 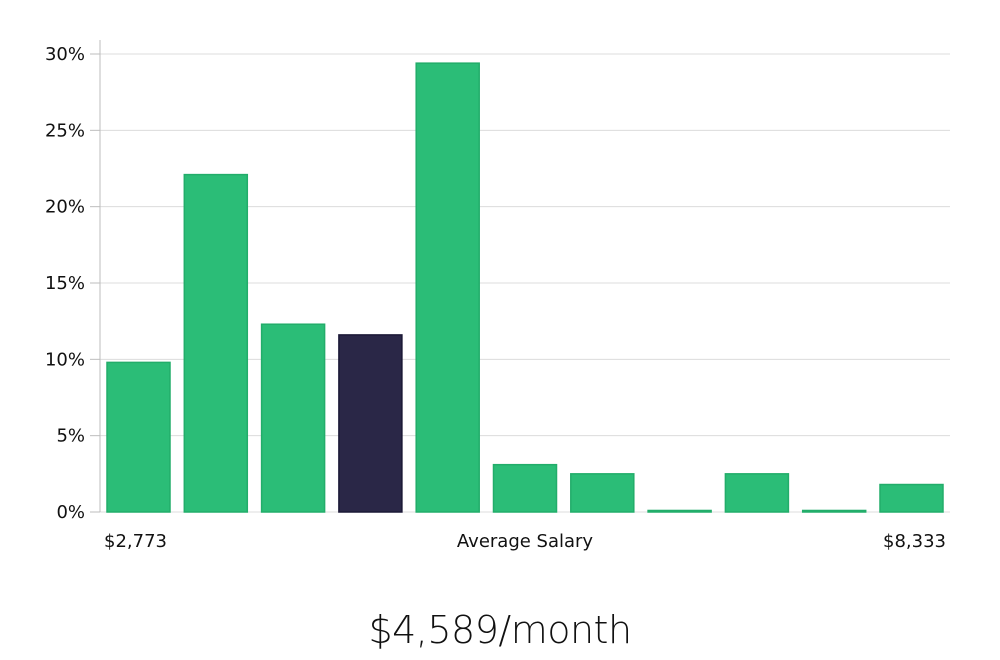 What do you see at coordinates (525, 541) in the screenshot?
I see `x-axis-title: Average Salary` at bounding box center [525, 541].